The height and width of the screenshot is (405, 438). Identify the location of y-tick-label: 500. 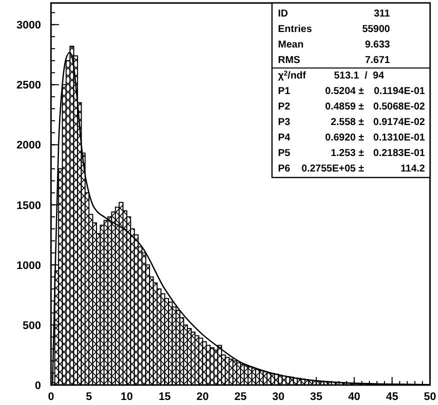
(31, 326).